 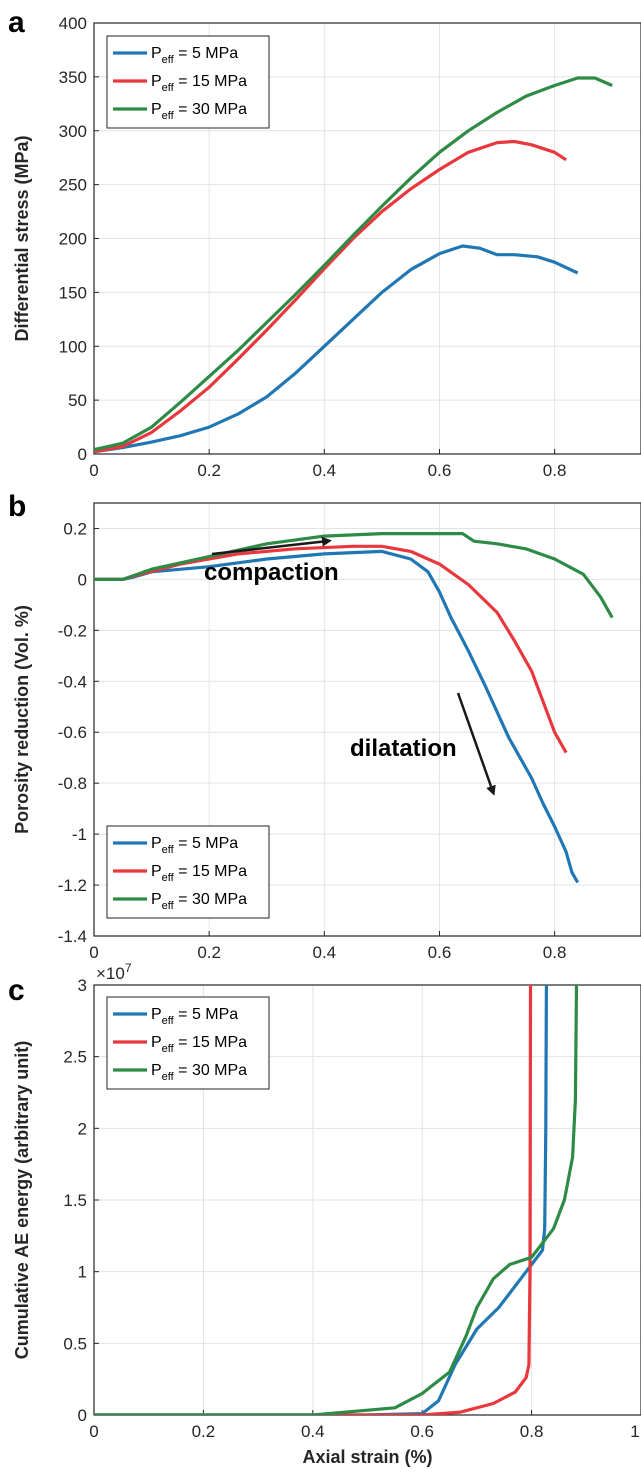 I want to click on y-tick-label: -0.4, so click(x=72, y=681).